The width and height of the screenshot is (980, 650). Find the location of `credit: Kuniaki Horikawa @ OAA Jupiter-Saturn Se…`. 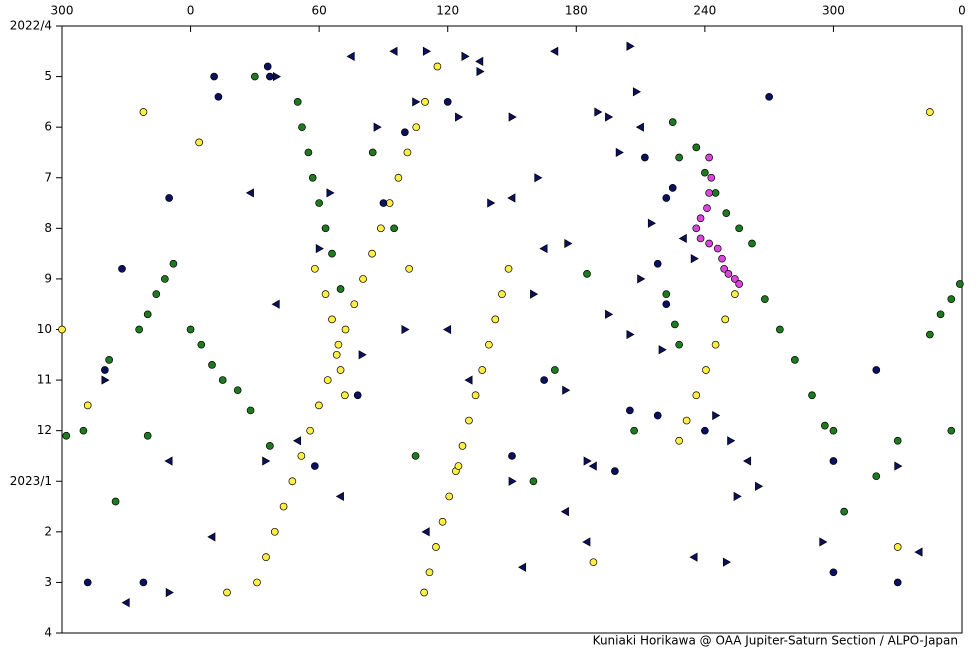

credit: Kuniaki Horikawa @ OAA Jupiter-Saturn Se… is located at coordinates (775, 641).